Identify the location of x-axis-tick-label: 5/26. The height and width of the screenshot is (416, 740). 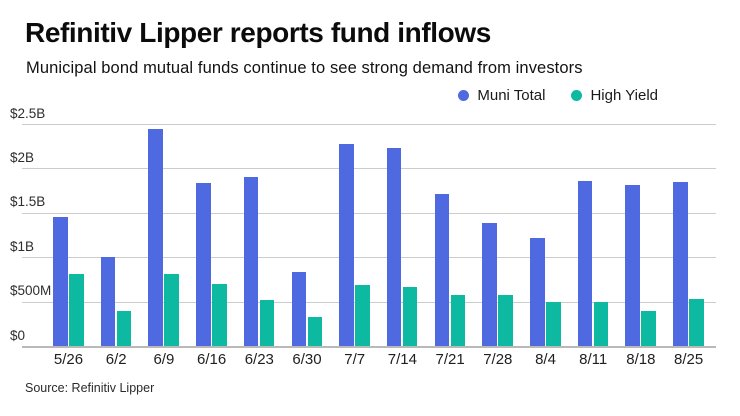
(68, 359).